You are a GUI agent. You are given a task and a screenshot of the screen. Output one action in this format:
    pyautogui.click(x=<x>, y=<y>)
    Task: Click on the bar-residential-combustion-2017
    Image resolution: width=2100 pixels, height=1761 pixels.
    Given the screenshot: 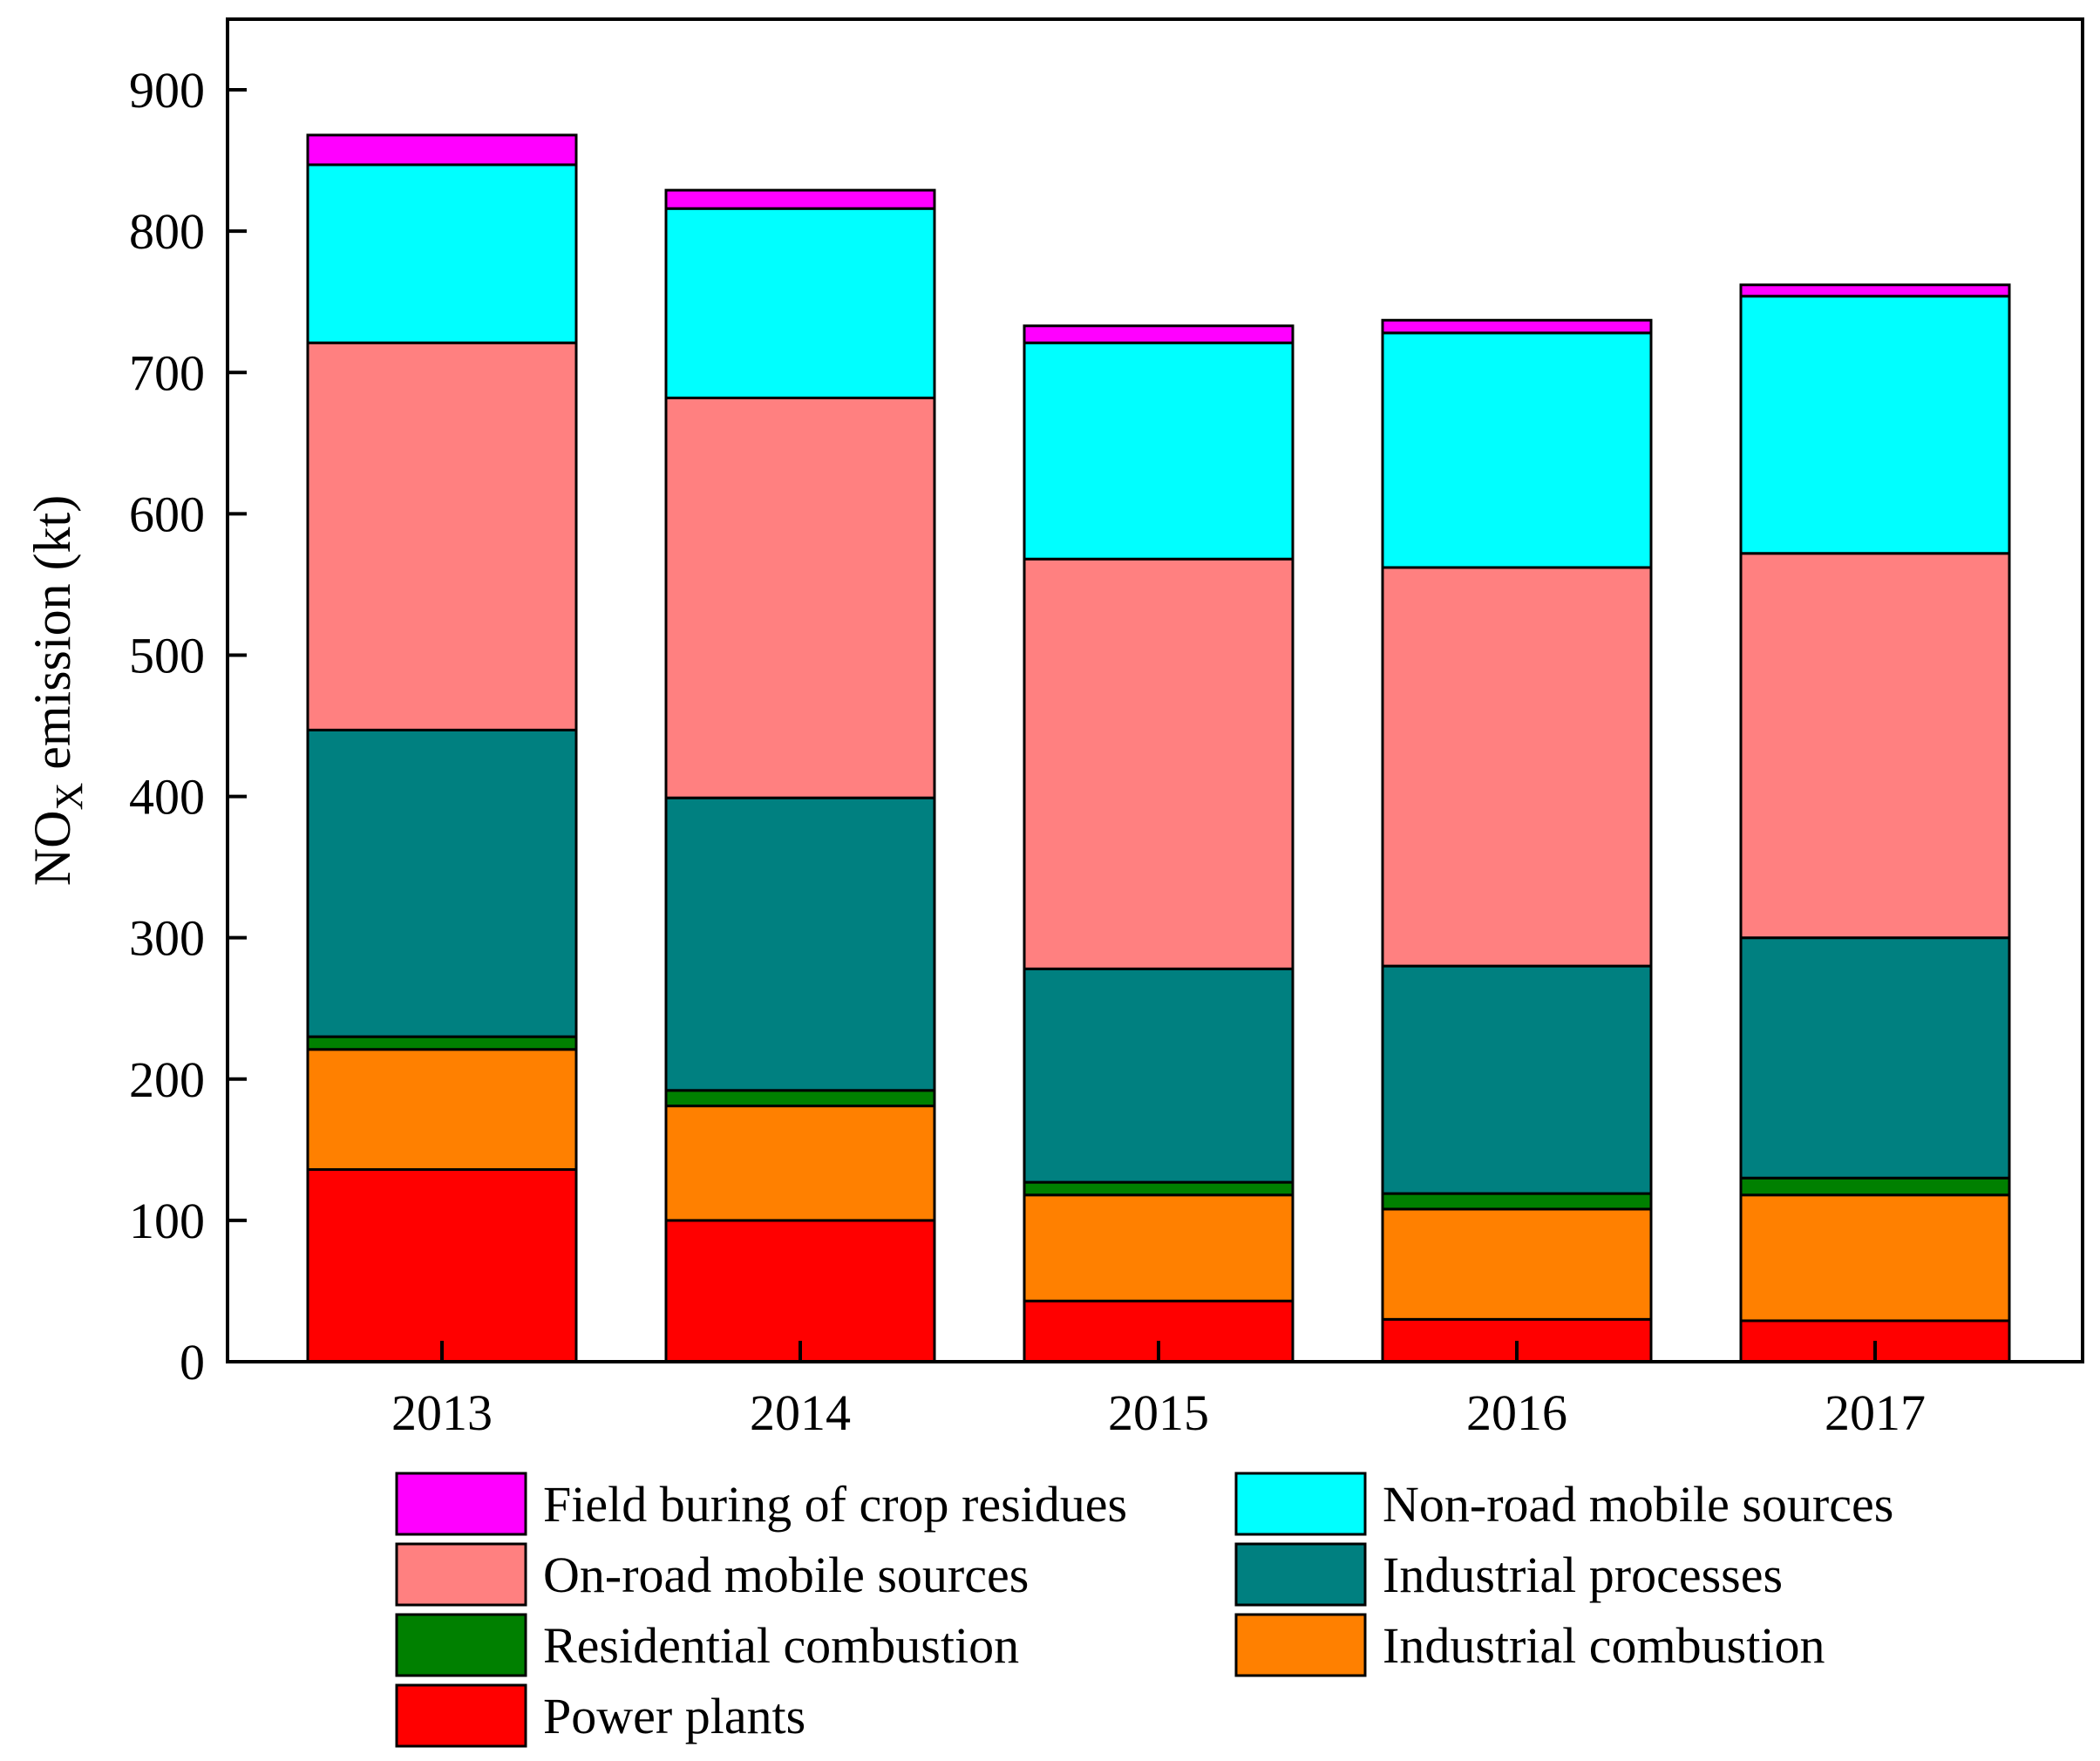 What is the action you would take?
    pyautogui.click(x=1875, y=1186)
    